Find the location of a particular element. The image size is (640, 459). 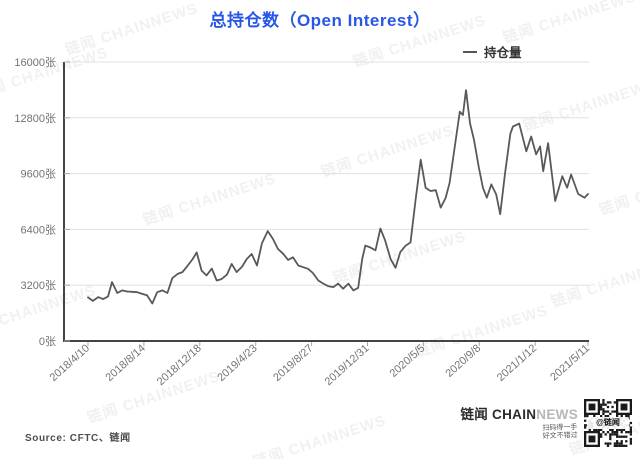

y-axis-label: 0张 is located at coordinates (47, 341).